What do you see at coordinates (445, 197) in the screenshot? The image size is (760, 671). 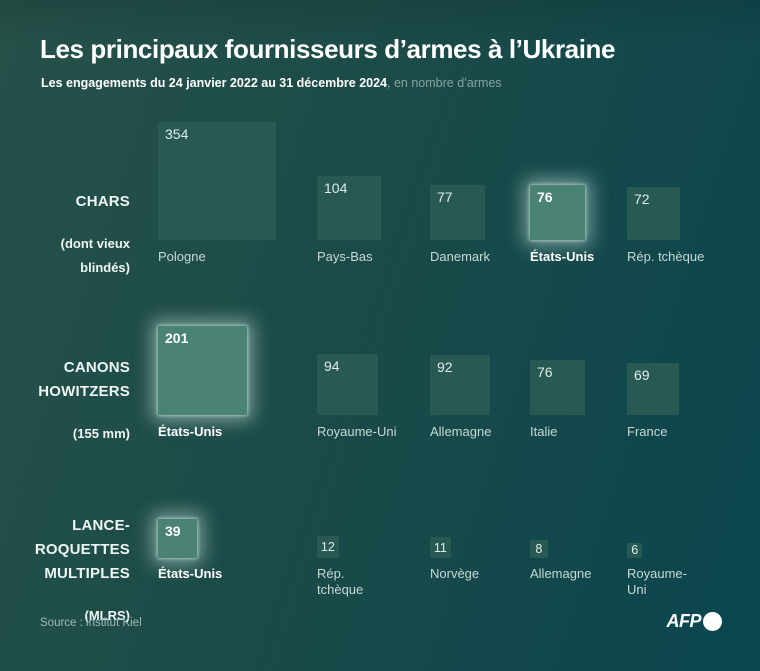 I see `value-label: 77` at bounding box center [445, 197].